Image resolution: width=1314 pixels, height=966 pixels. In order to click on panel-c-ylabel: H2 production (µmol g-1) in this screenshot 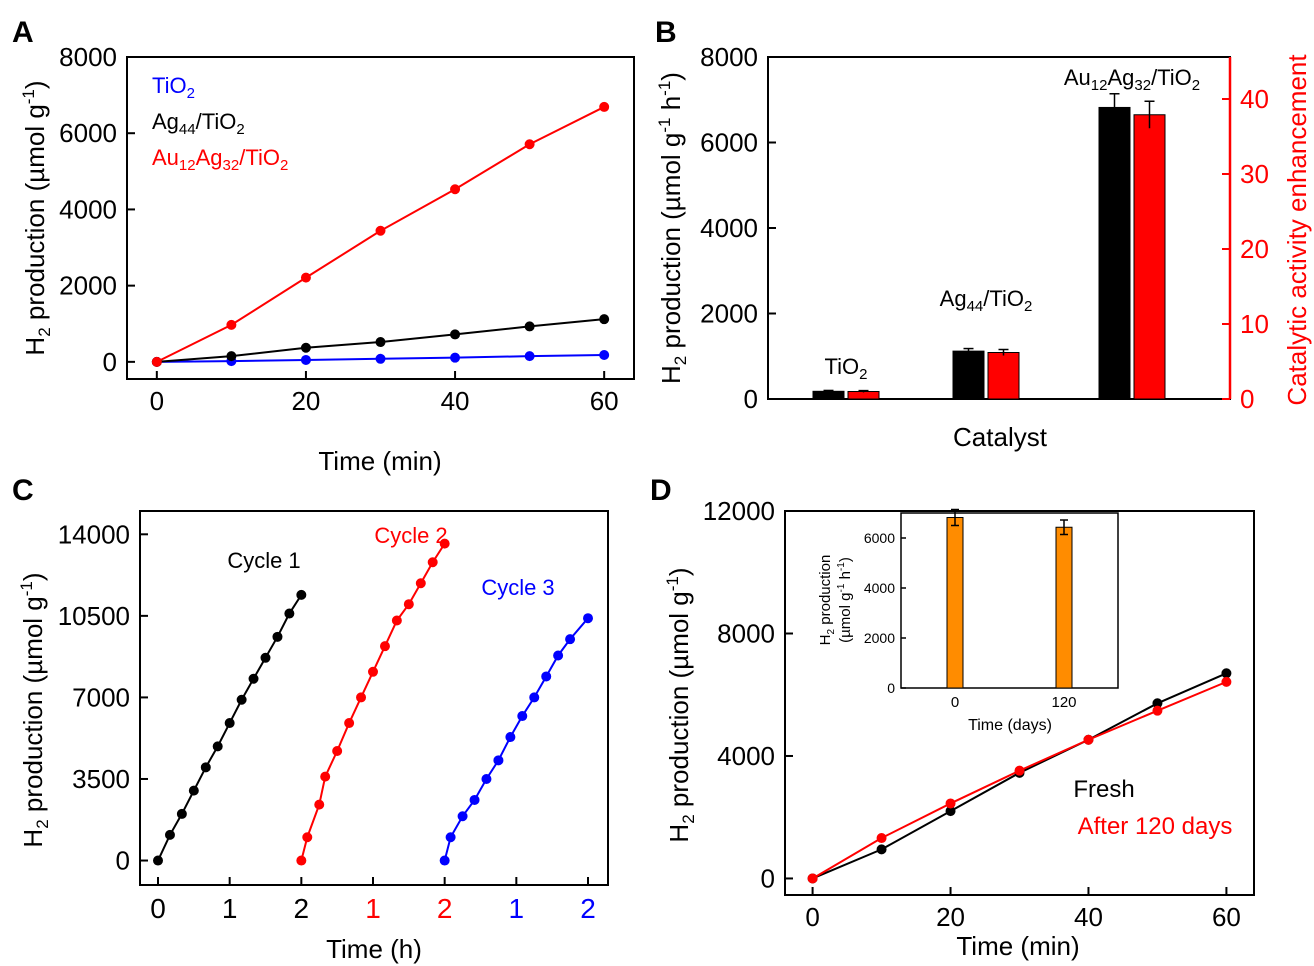, I will do `click(34, 709)`.